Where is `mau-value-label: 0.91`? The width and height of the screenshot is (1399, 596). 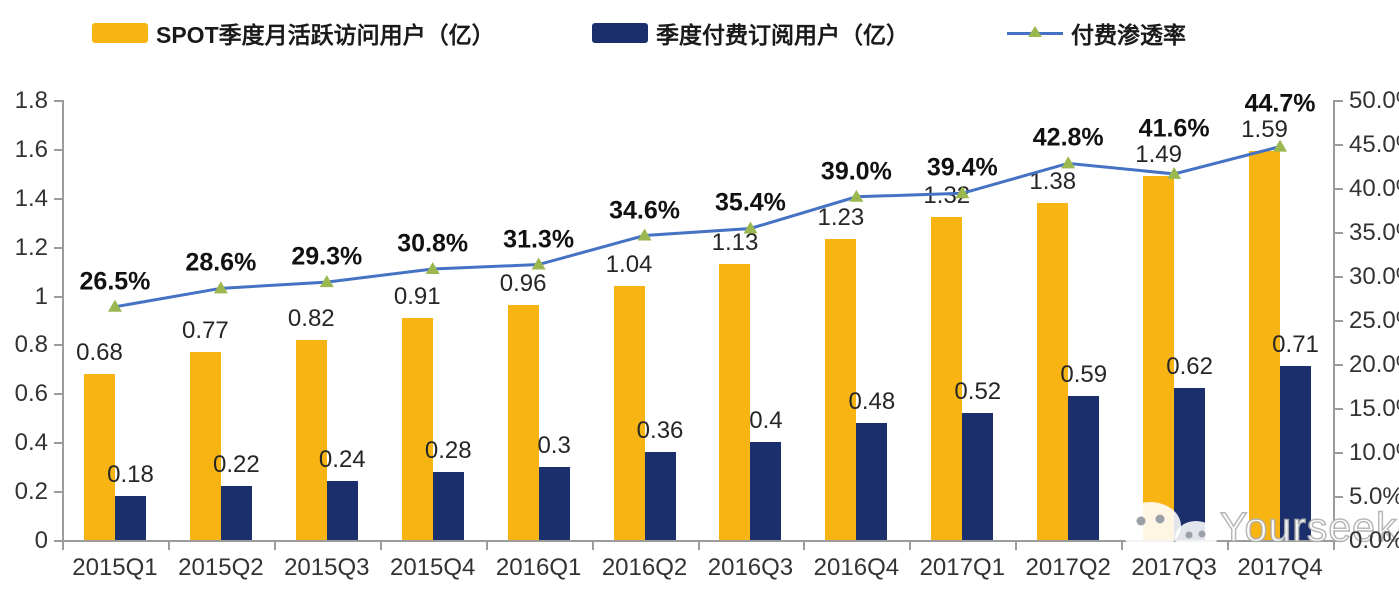 mau-value-label: 0.91 is located at coordinates (417, 296).